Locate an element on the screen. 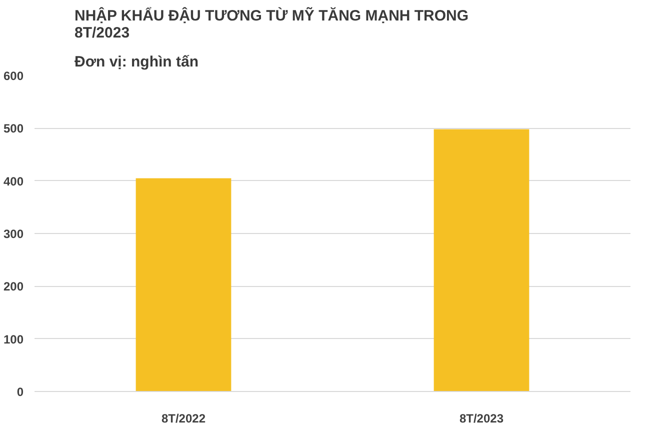  chart-subtitle: Đơn vị: nghìn tấn is located at coordinates (136, 62).